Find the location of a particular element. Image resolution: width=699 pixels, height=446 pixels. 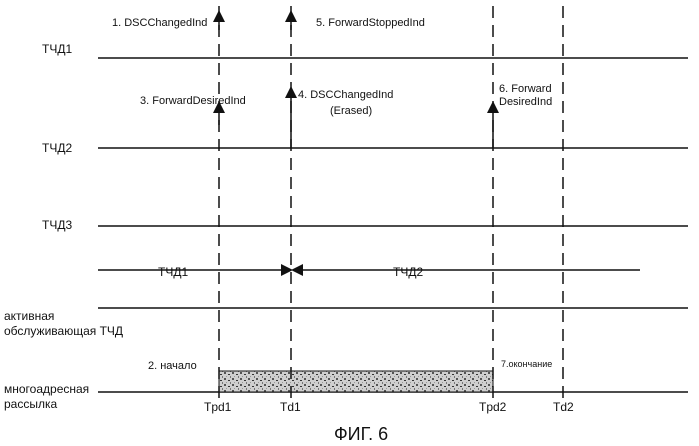

event-label-5: 5. ForwardStoppedInd is located at coordinates (370, 23).